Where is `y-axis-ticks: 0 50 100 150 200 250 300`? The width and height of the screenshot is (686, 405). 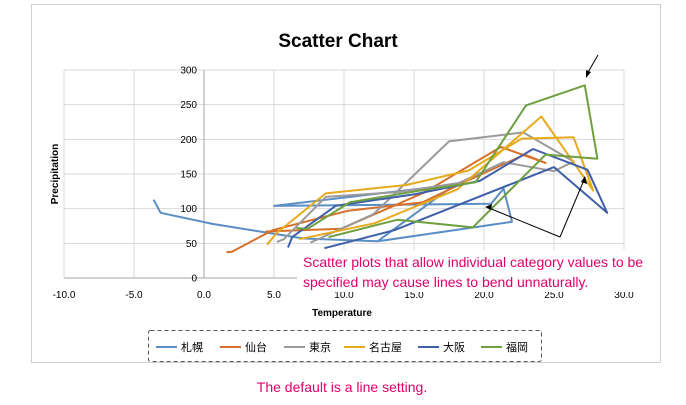
y-axis-ticks: 0 50 100 150 200 250 300 is located at coordinates (188, 175).